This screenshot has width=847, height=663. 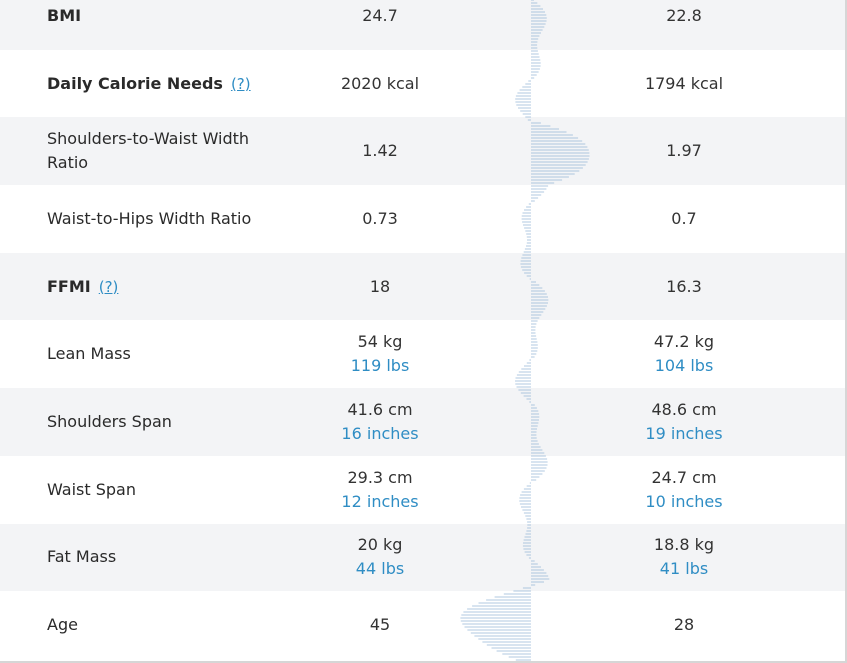 I want to click on right-value-main: 48.6 cm, so click(x=684, y=409).